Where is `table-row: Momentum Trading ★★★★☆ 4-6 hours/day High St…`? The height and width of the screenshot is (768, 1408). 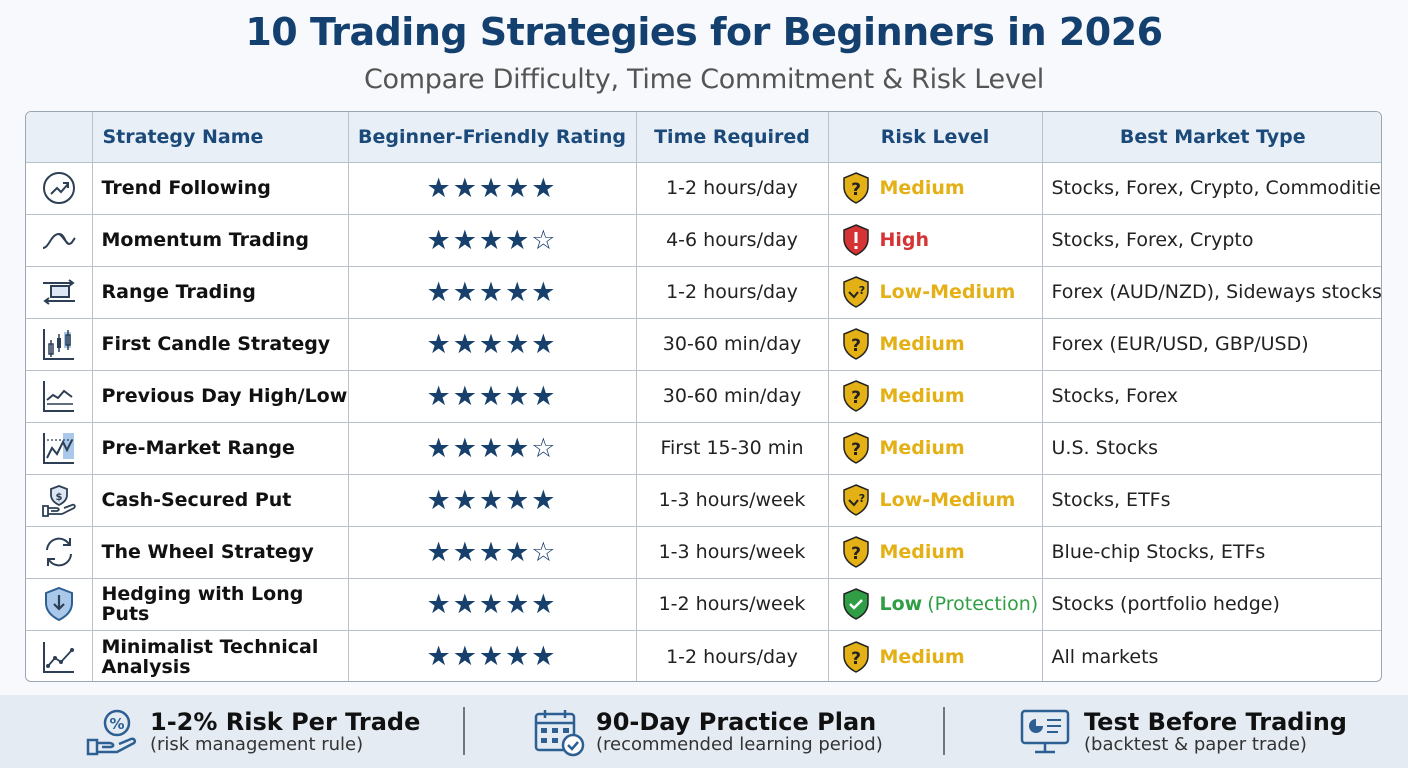
table-row: Momentum Trading ★★★★☆ 4-6 hours/day High St… is located at coordinates (703, 240).